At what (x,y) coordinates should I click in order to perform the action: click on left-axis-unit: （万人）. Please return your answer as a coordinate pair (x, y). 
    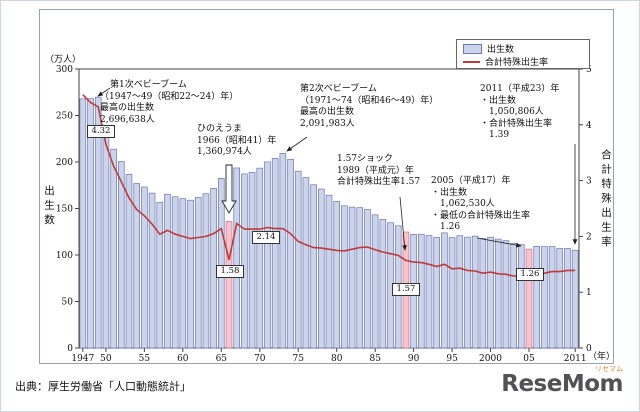
    Looking at the image, I should click on (63, 60).